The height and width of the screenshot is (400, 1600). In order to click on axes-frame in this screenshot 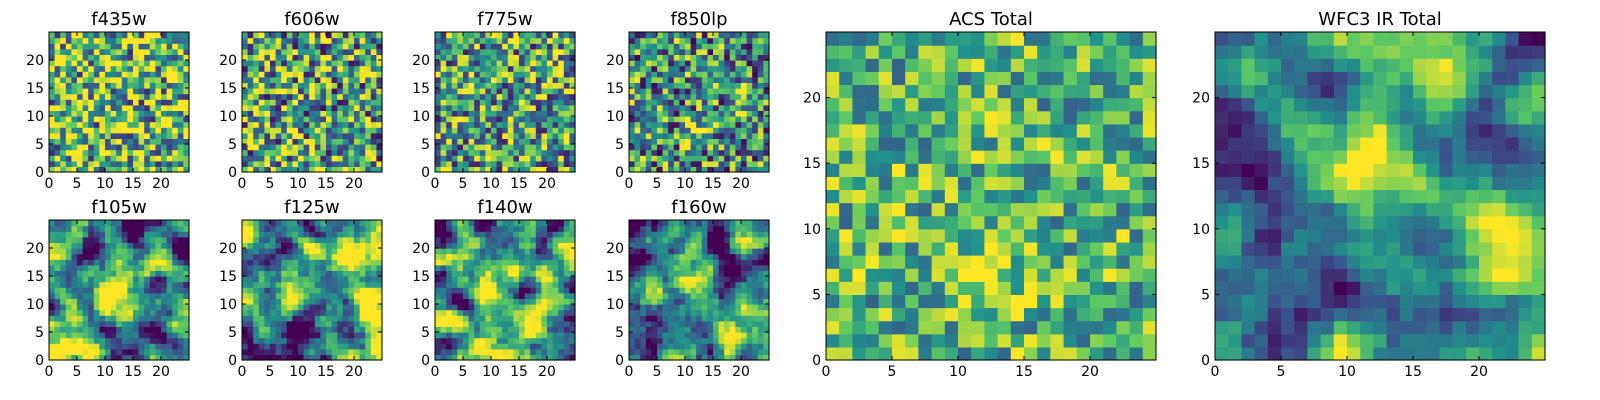, I will do `click(119, 102)`.